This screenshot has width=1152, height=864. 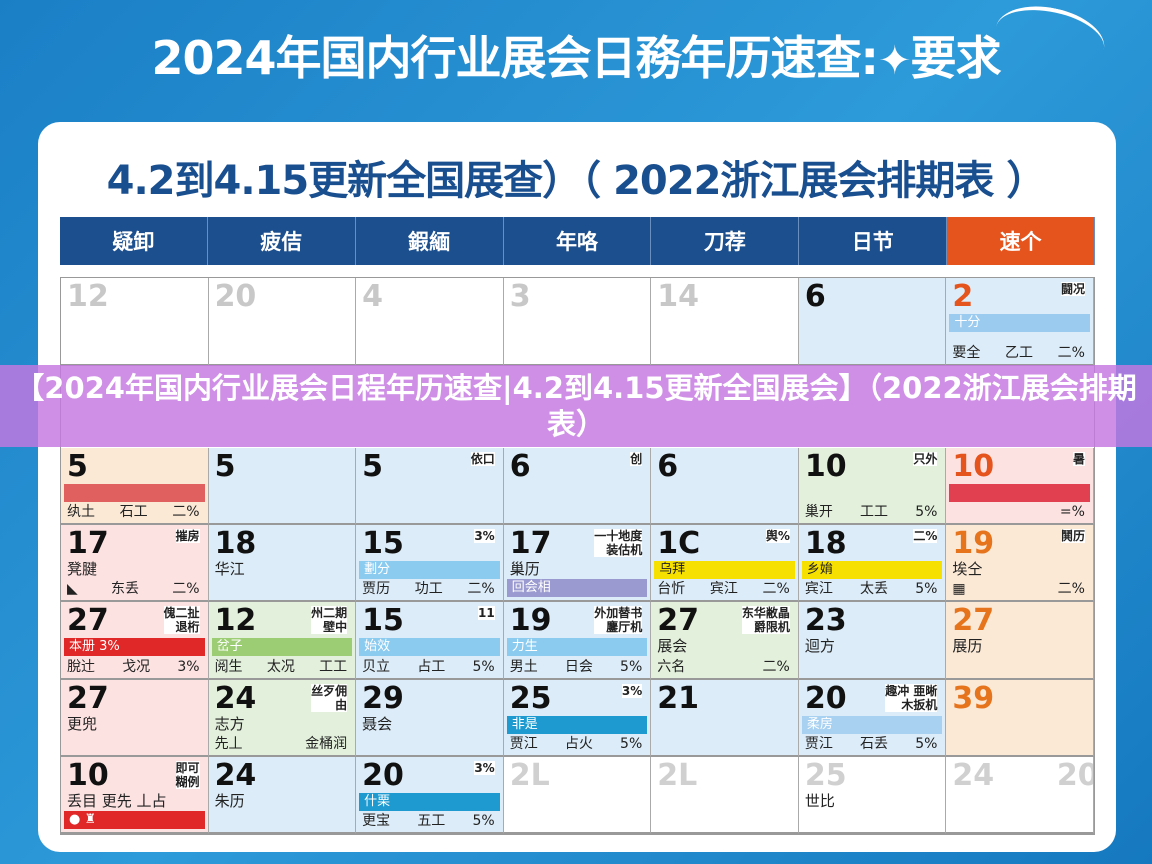 I want to click on event-note: 鬨历, so click(x=1072, y=536).